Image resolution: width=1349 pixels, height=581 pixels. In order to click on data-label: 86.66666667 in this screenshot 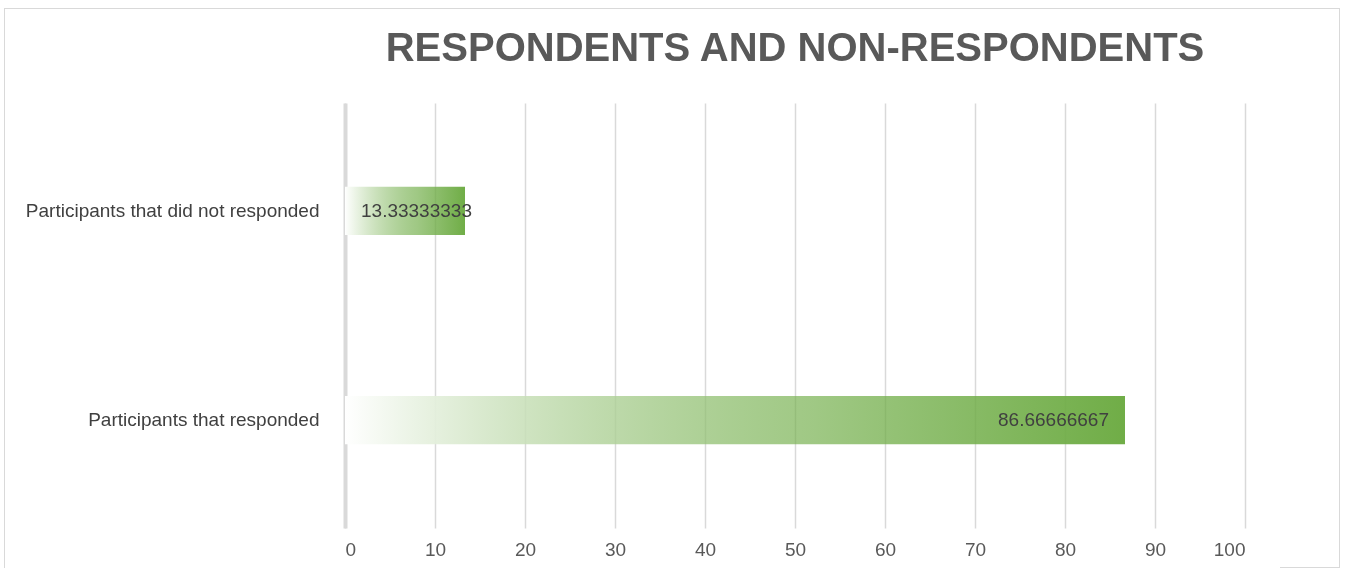, I will do `click(1053, 420)`.